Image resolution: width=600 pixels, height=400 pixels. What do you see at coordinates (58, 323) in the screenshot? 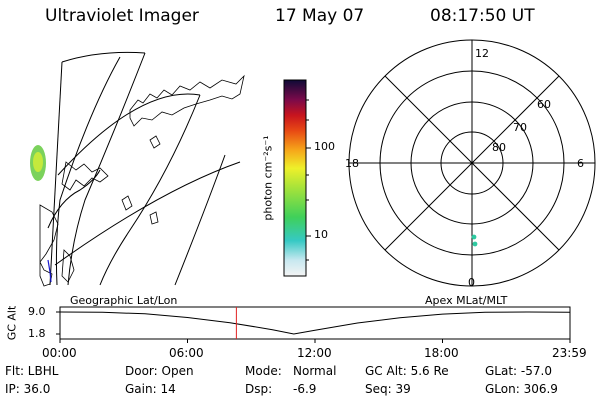
I see `timeline-ytick-marks` at bounding box center [58, 323].